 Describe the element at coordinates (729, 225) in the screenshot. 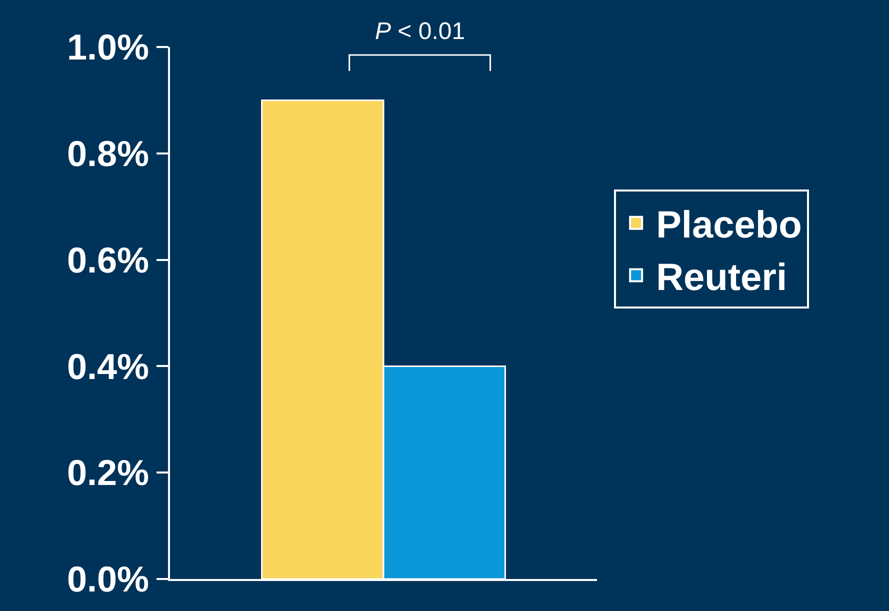

I see `legend-label: Placebo` at that location.